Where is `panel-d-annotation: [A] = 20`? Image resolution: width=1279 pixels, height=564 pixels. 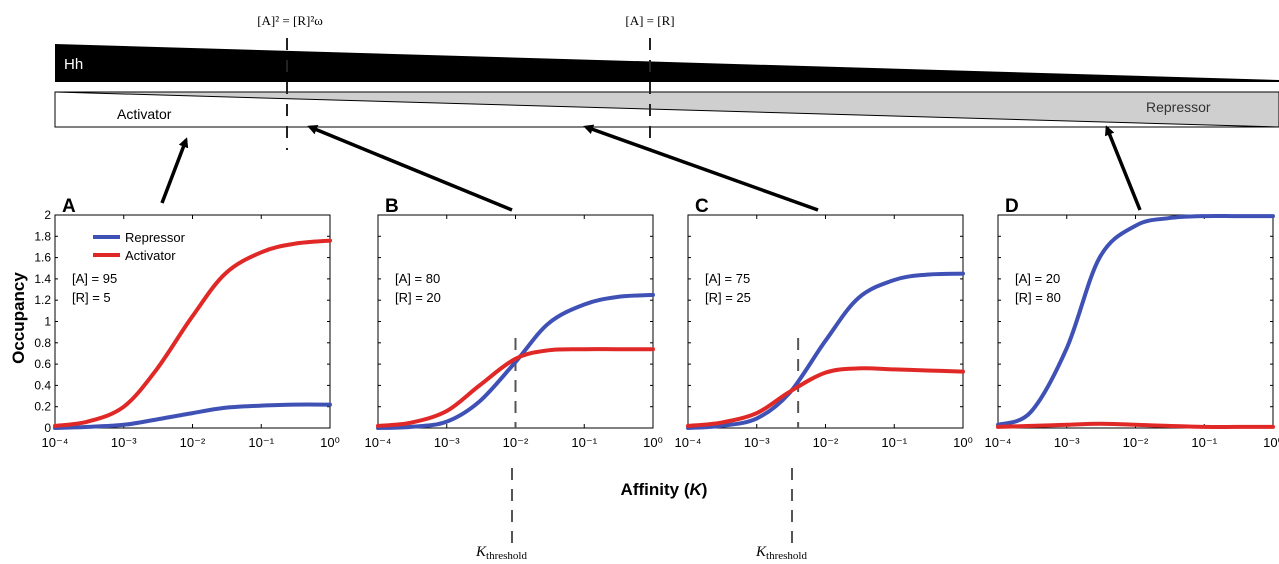
panel-d-annotation: [A] = 20 is located at coordinates (1037, 278).